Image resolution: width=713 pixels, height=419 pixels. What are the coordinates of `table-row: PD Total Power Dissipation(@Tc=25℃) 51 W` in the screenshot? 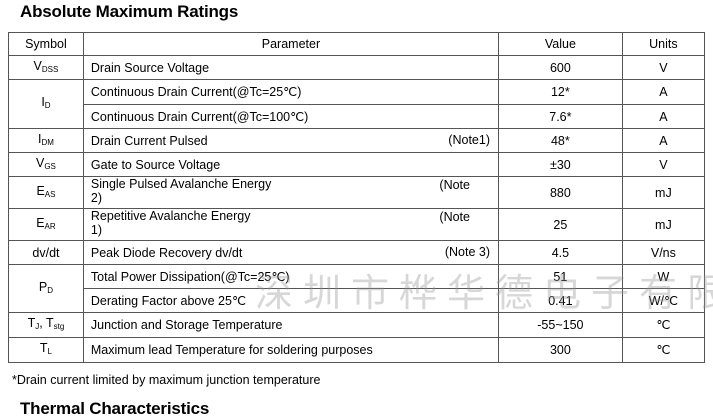 It's located at (357, 288).